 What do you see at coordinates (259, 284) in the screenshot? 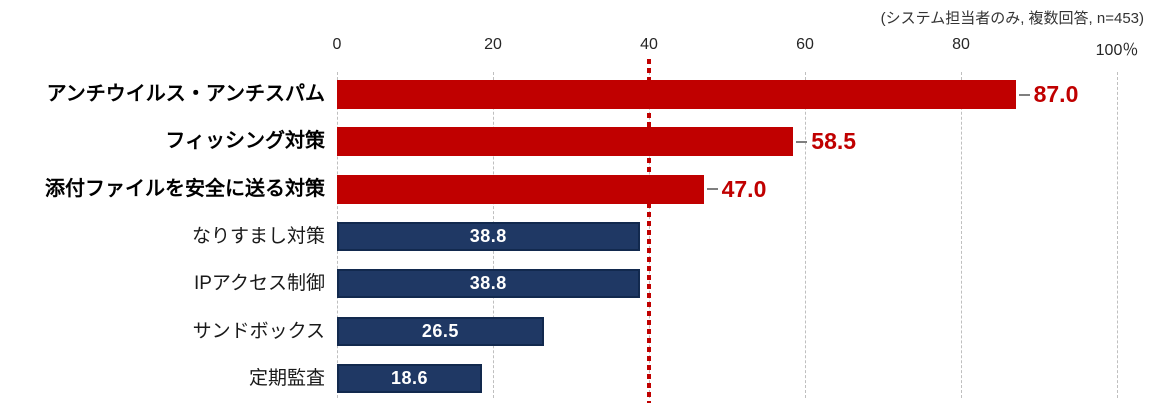
I see `category-label: IPアクセス制御` at bounding box center [259, 284].